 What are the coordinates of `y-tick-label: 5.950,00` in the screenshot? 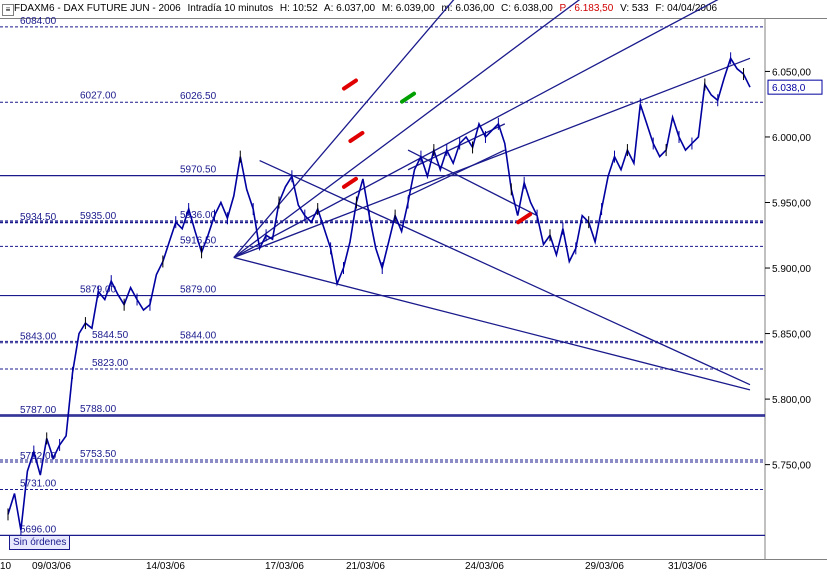 It's located at (791, 203).